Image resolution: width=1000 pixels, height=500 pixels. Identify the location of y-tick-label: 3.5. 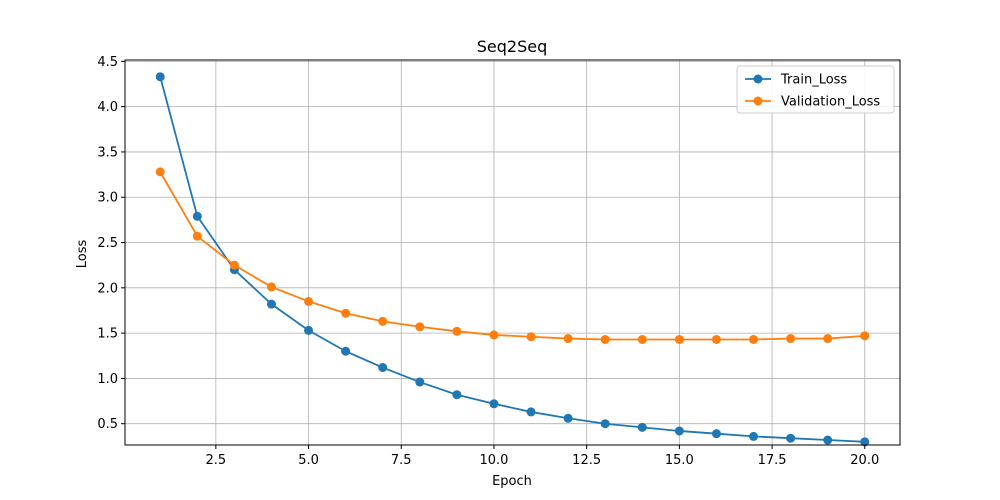
(107, 152).